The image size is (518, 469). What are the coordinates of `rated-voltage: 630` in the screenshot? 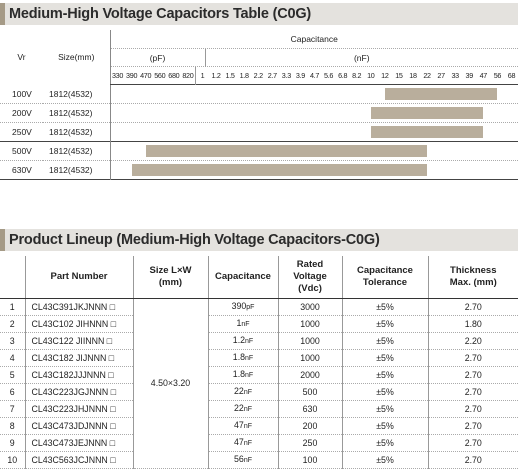 It's located at (310, 408).